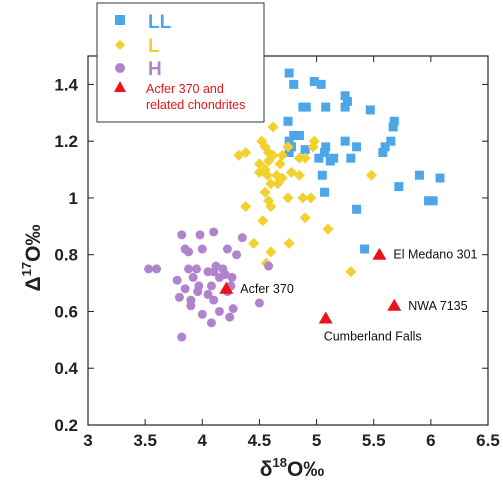 Image resolution: width=503 pixels, height=485 pixels. Describe the element at coordinates (195, 105) in the screenshot. I see `legend-label-acfer-line2: related chondrites` at that location.